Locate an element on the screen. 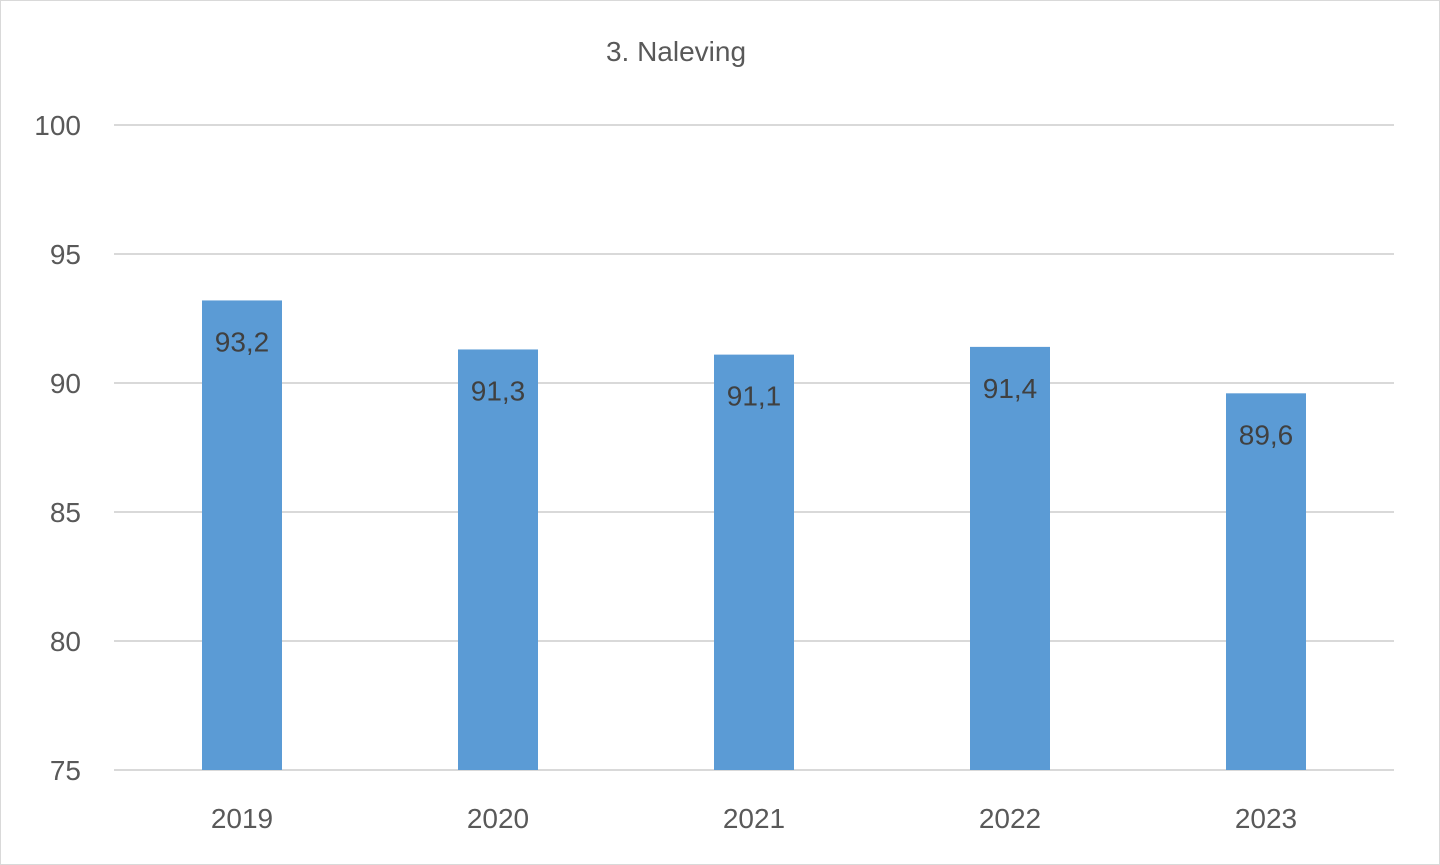  x-tick-label: 2019 is located at coordinates (242, 818).